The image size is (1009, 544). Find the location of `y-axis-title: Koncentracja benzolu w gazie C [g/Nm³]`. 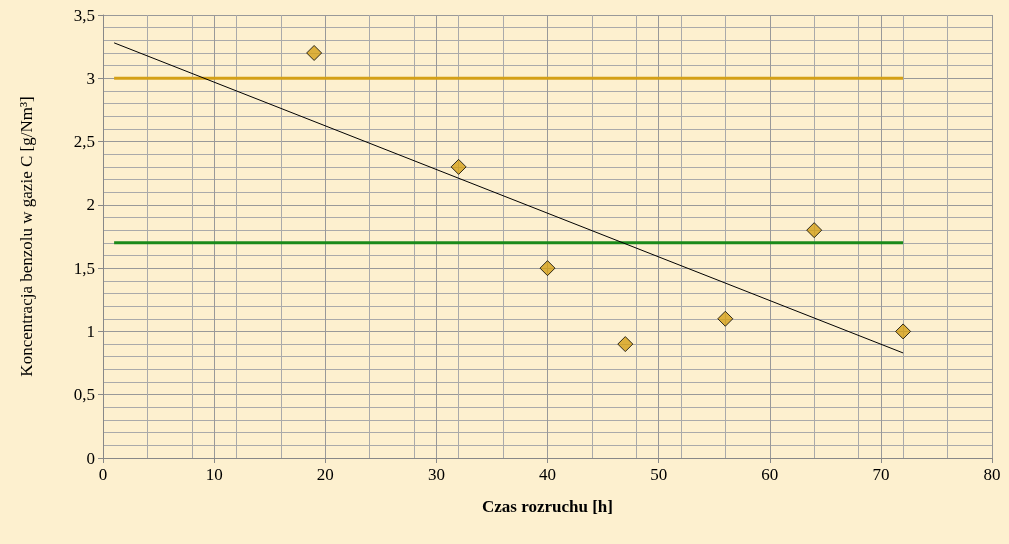

y-axis-title: Koncentracja benzolu w gazie C [g/Nm³] is located at coordinates (26, 236).